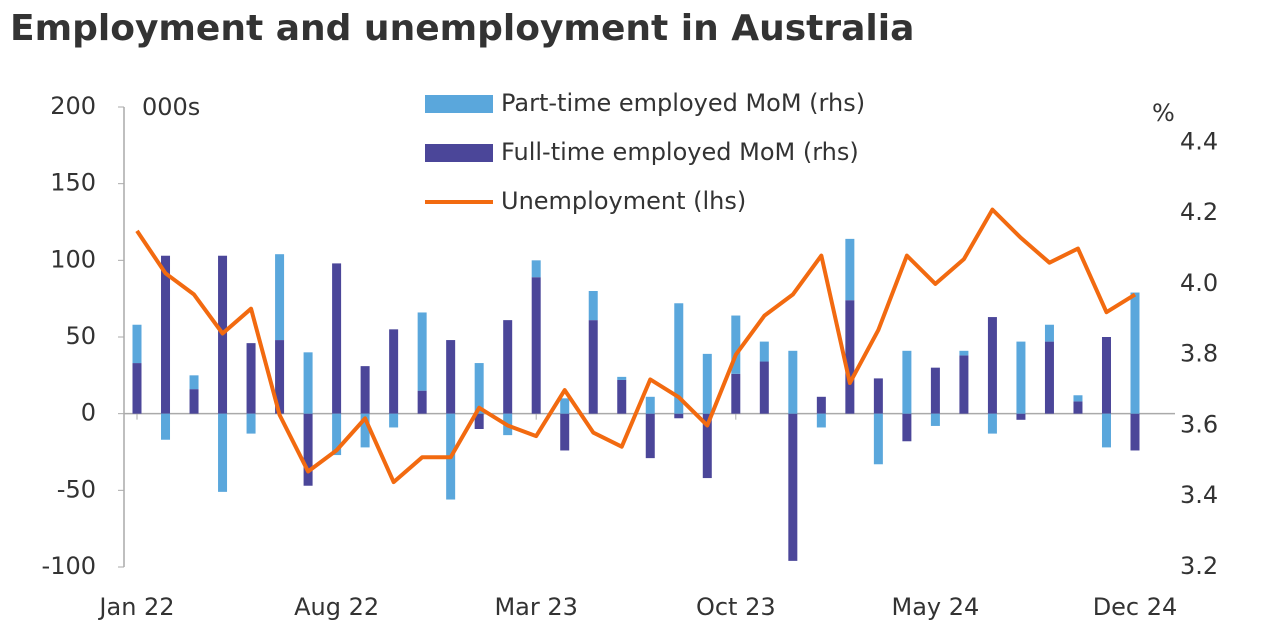 Image resolution: width=1264 pixels, height=631 pixels. I want to click on x-tick-label: Oct 23, so click(736, 607).